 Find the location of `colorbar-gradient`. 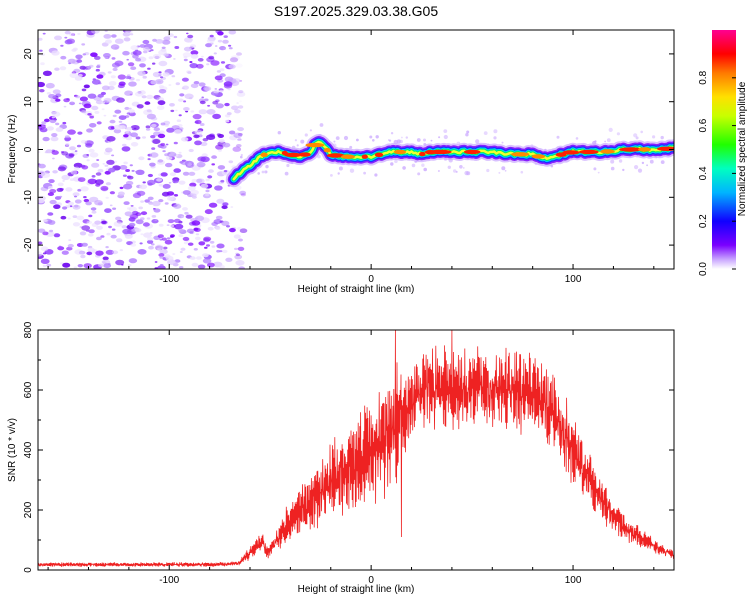

colorbar-gradient is located at coordinates (724, 149).